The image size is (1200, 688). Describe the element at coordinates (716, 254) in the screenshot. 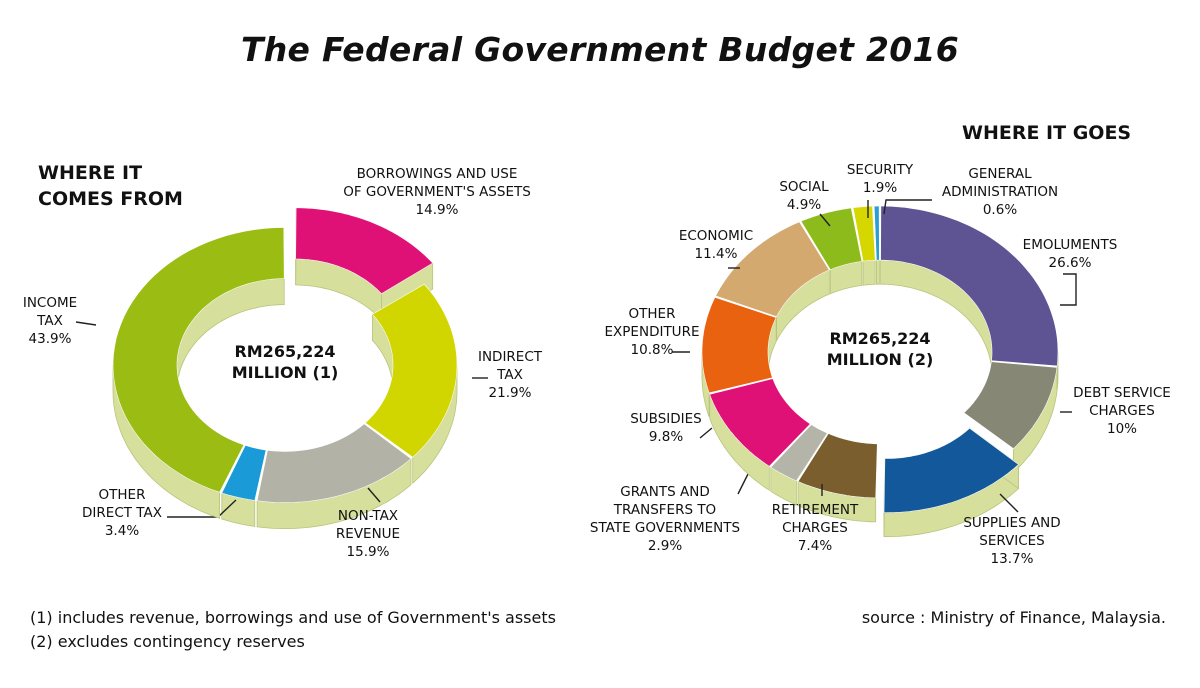

I see `slice-label-line: 11.4%` at that location.